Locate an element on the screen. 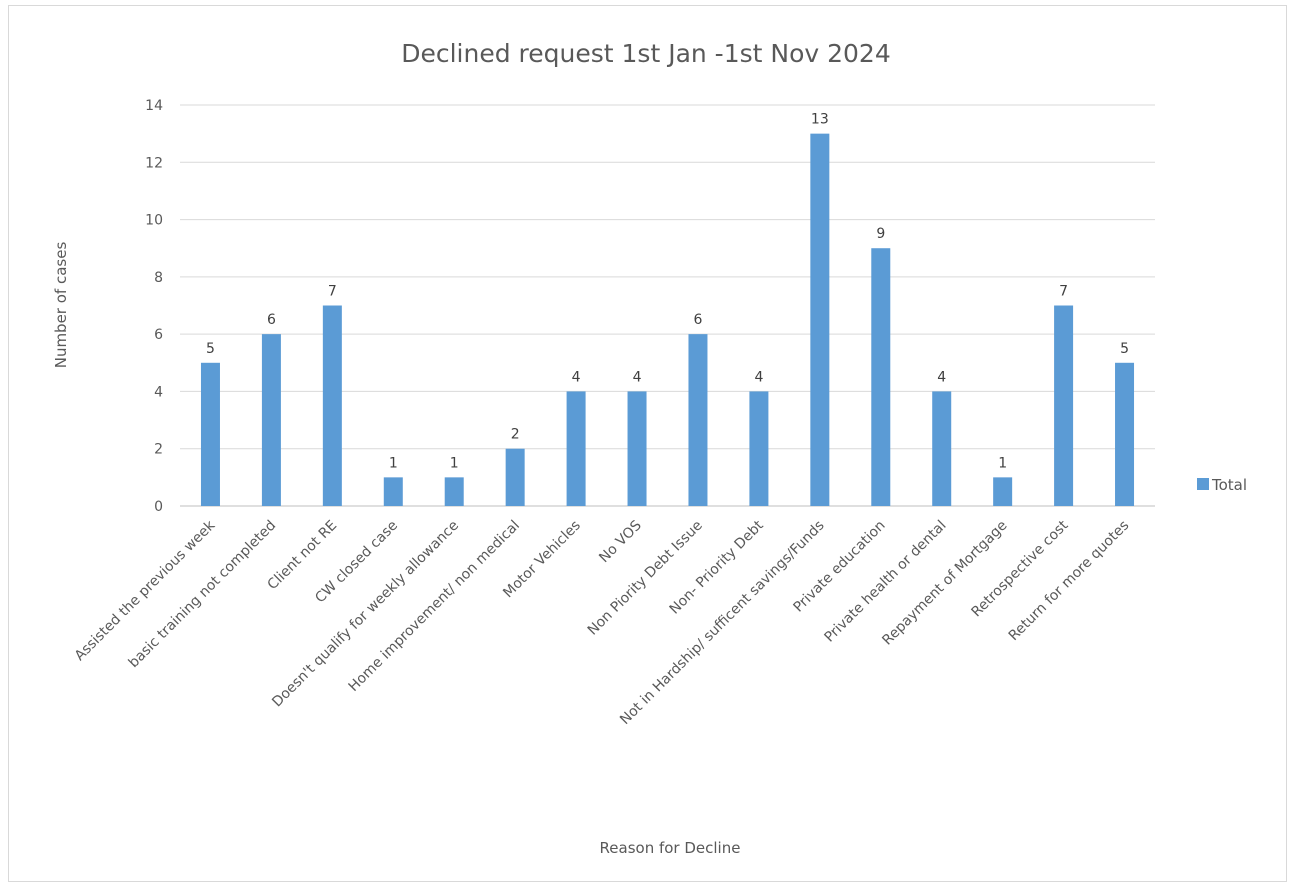  chart-title: Declined request 1st Jan -1st Nov 2024 is located at coordinates (646, 53).